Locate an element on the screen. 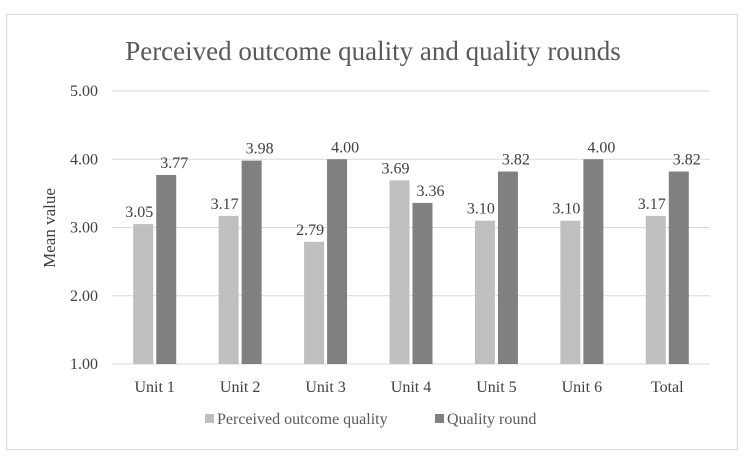 The width and height of the screenshot is (746, 458). data-label: 3.05 is located at coordinates (139, 212).